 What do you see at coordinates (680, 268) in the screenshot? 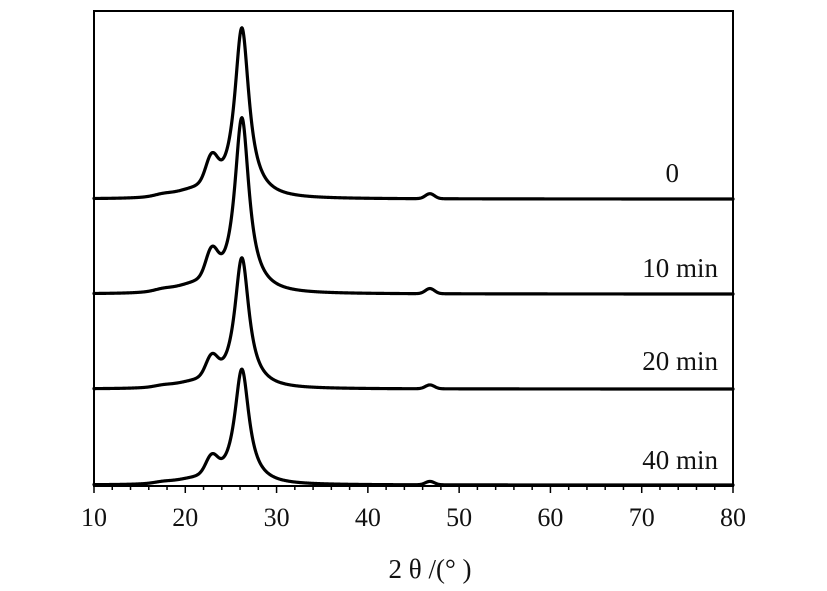
I see `series-label-2: 10 min` at bounding box center [680, 268].